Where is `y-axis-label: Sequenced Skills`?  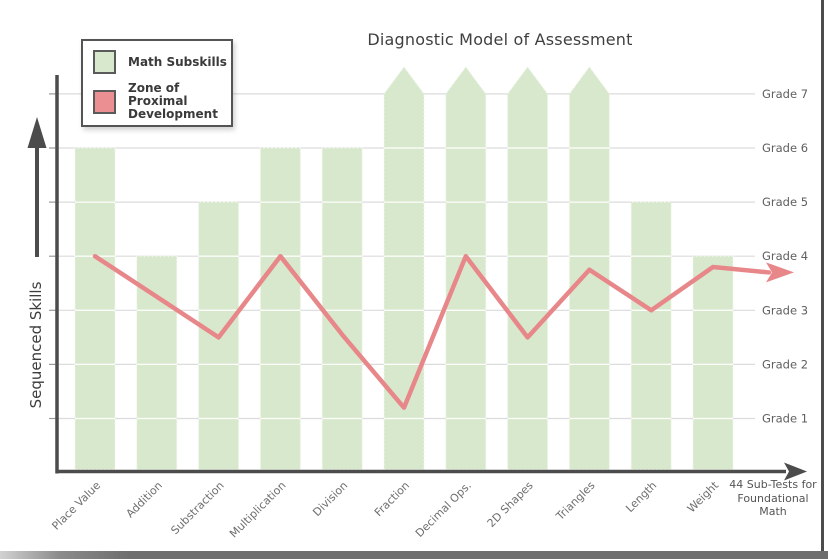
y-axis-label: Sequenced Skills is located at coordinates (36, 345).